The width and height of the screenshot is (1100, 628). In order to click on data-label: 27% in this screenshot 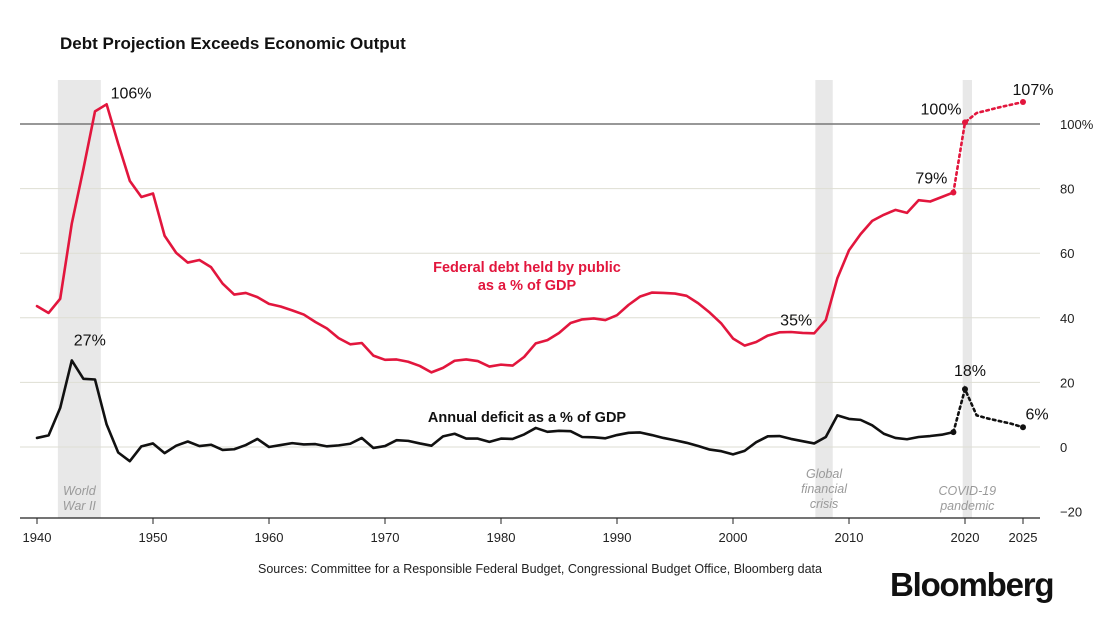, I will do `click(90, 340)`.